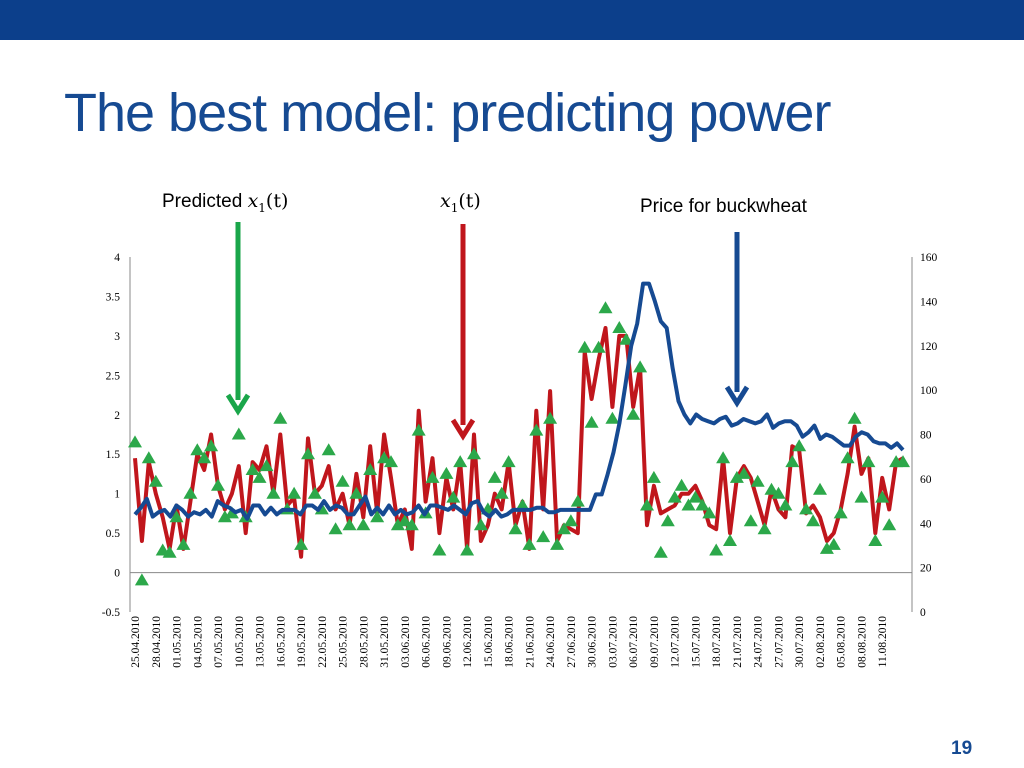 This screenshot has height=768, width=1024. What do you see at coordinates (842, 642) in the screenshot?
I see `x-tick-label: 05.08.2010` at bounding box center [842, 642].